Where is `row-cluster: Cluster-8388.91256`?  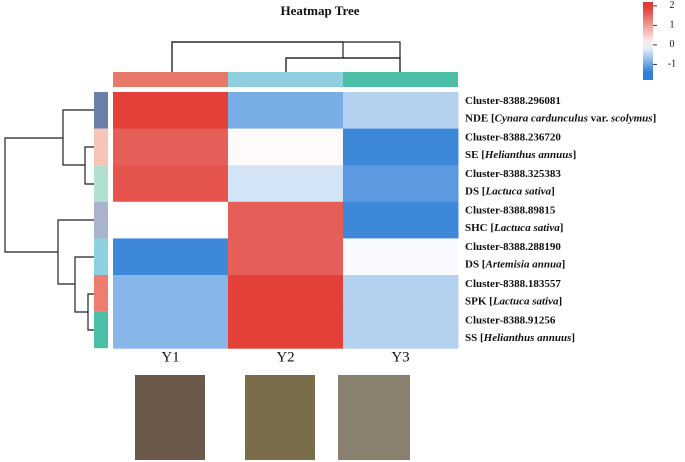
row-cluster: Cluster-8388.91256 is located at coordinates (510, 320).